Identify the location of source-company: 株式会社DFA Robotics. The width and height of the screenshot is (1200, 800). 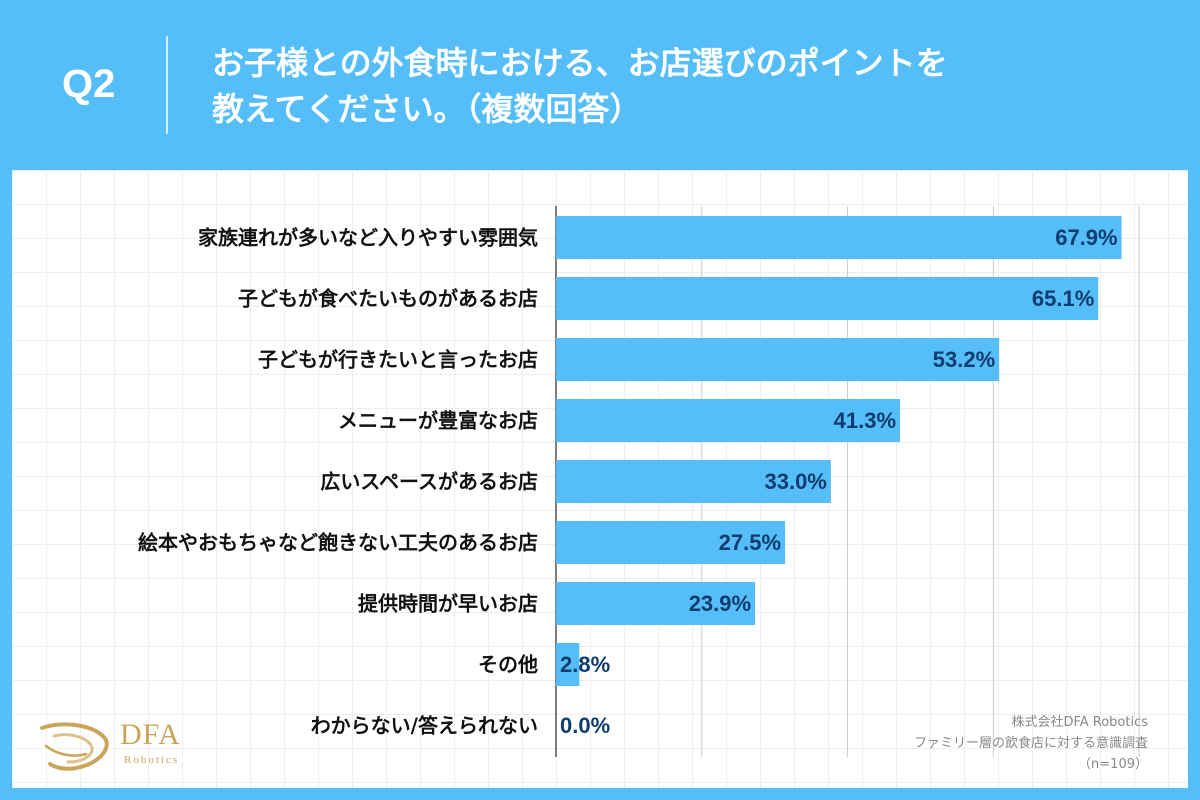
(1079, 722).